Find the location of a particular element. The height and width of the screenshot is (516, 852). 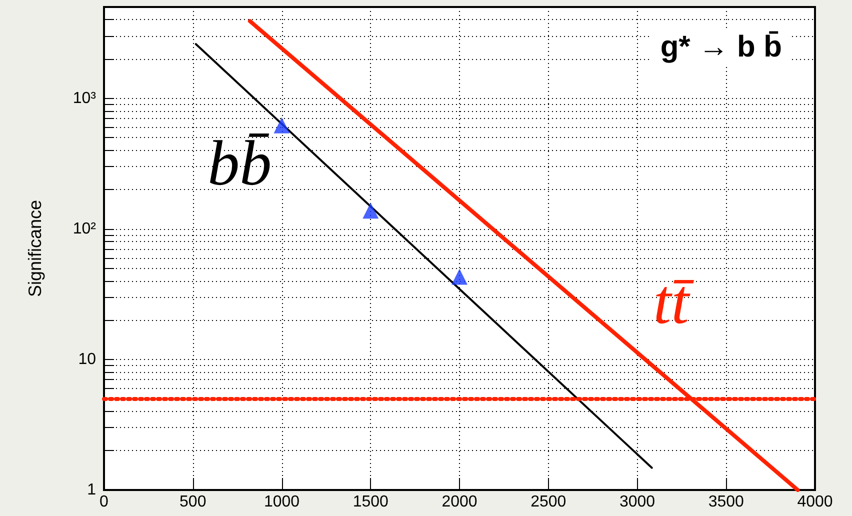

x-tick-label: 3000 is located at coordinates (637, 502).